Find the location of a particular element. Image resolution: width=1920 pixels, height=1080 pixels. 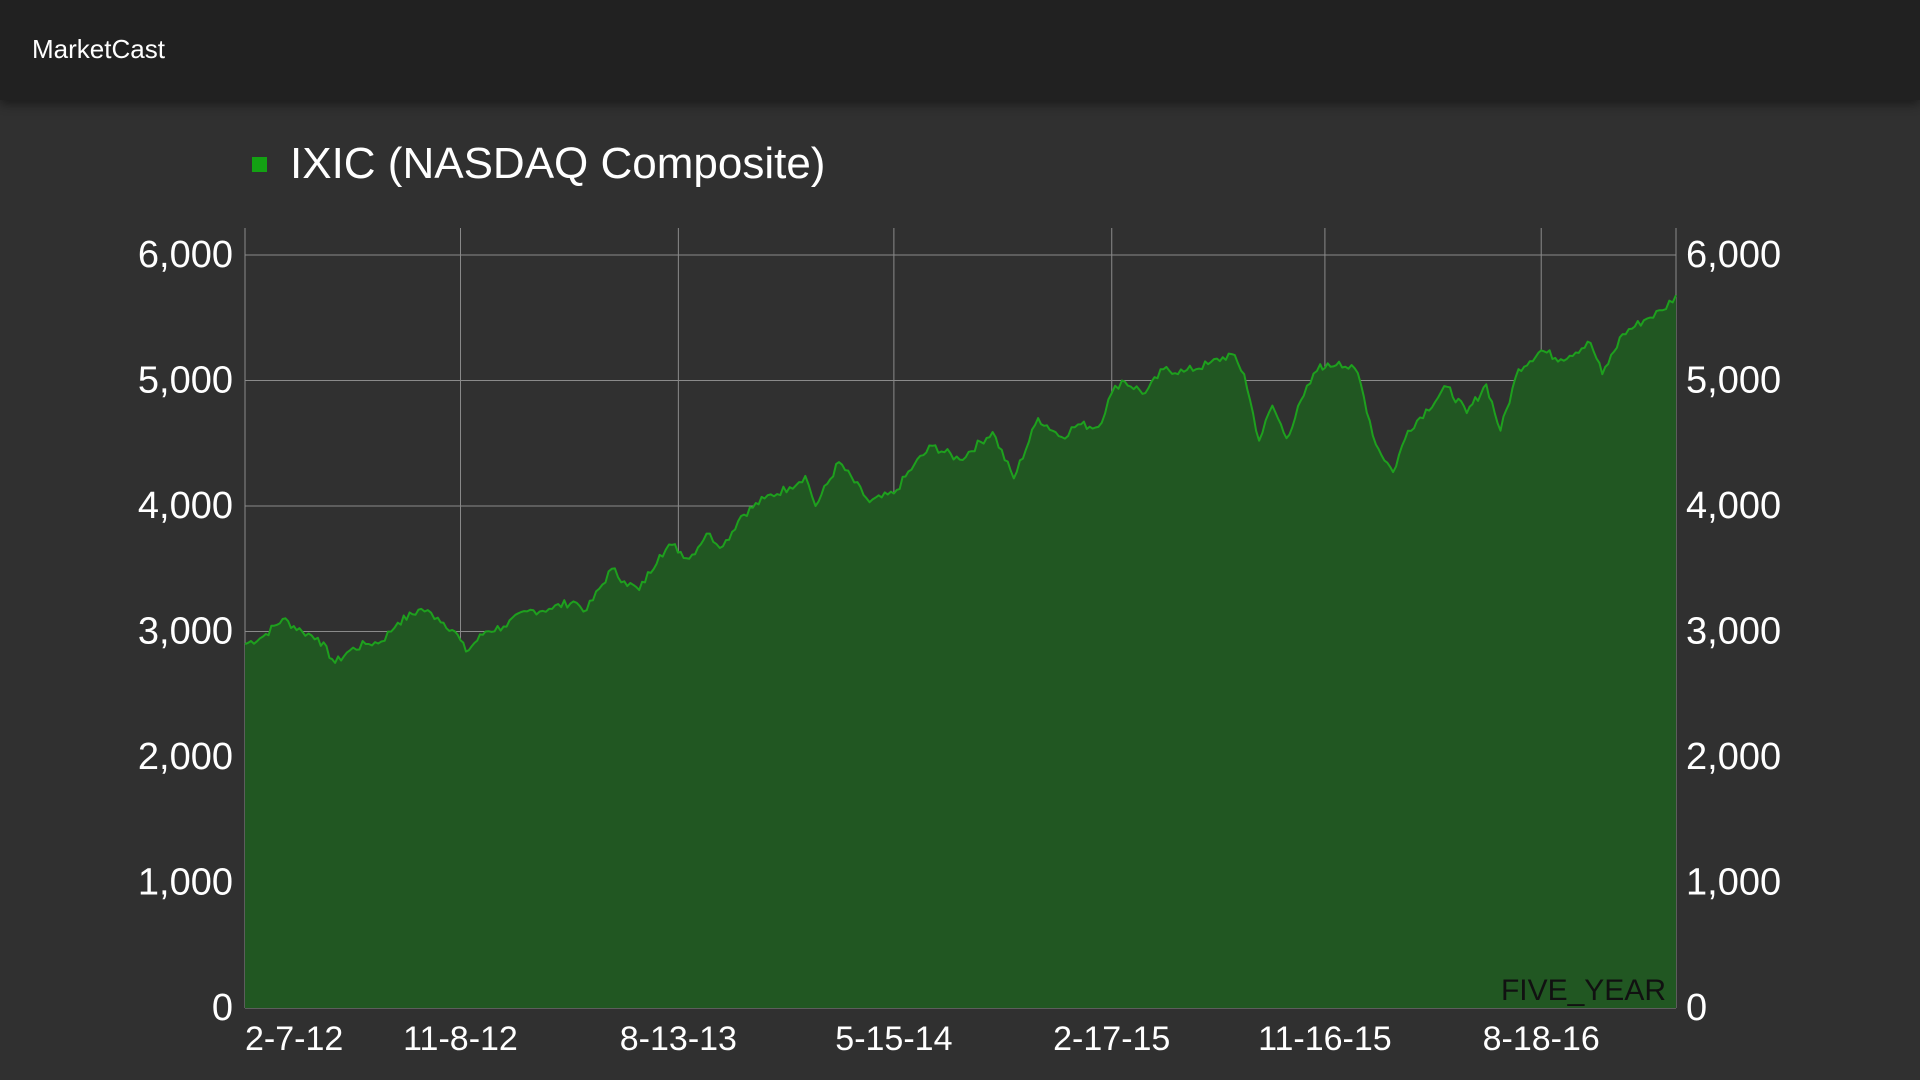

y-tick-label-left: 0 is located at coordinates (222, 1008).